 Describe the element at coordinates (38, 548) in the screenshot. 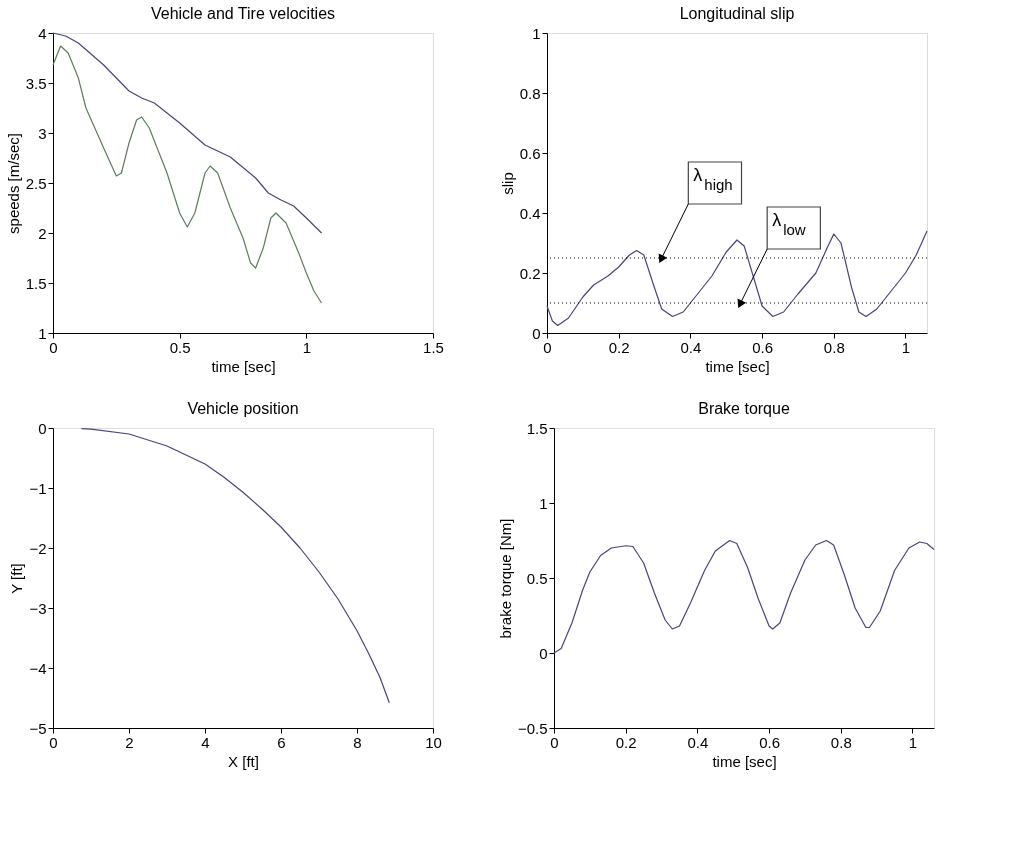

I see `y-tick-label: −2` at that location.